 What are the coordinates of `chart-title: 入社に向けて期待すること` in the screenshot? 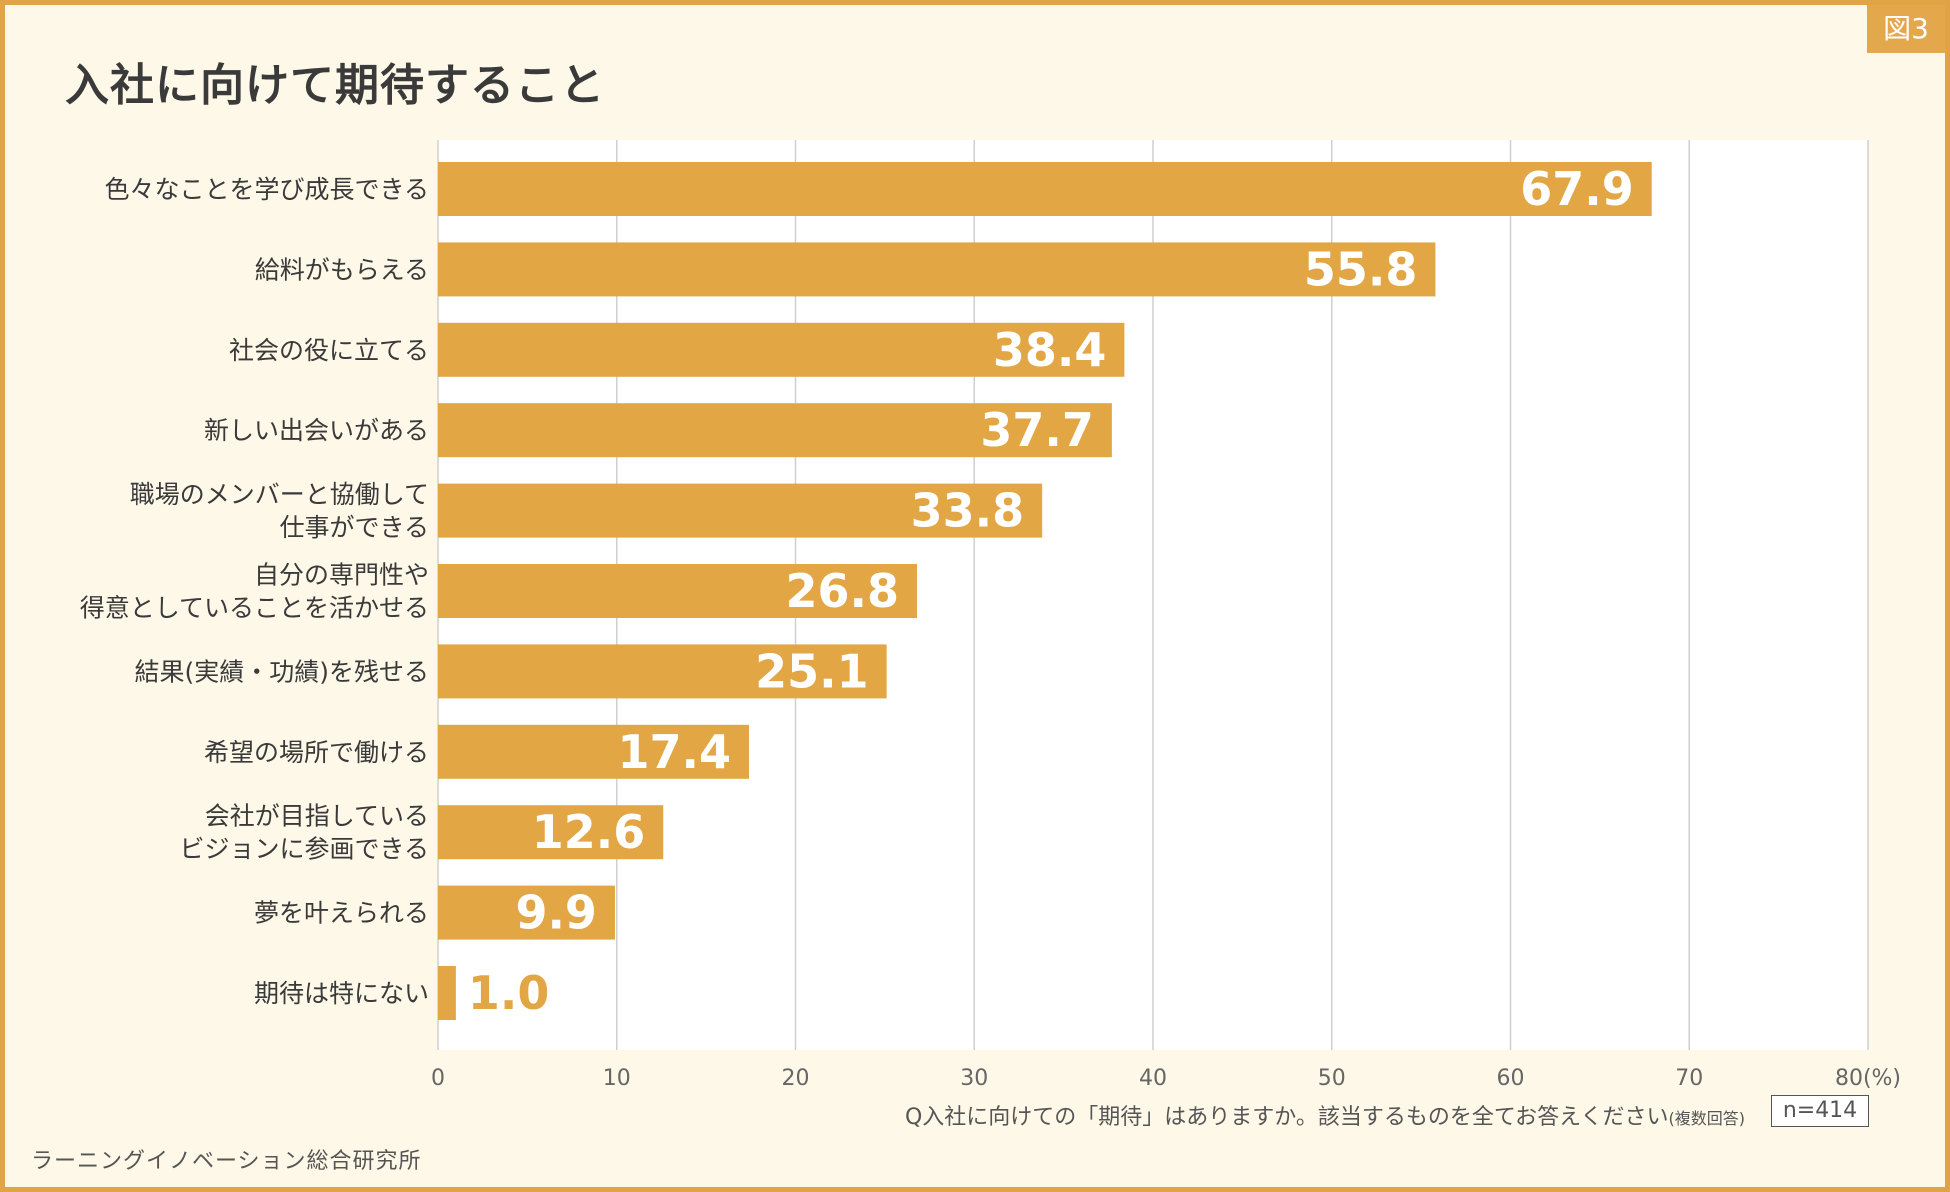 It's located at (335, 85).